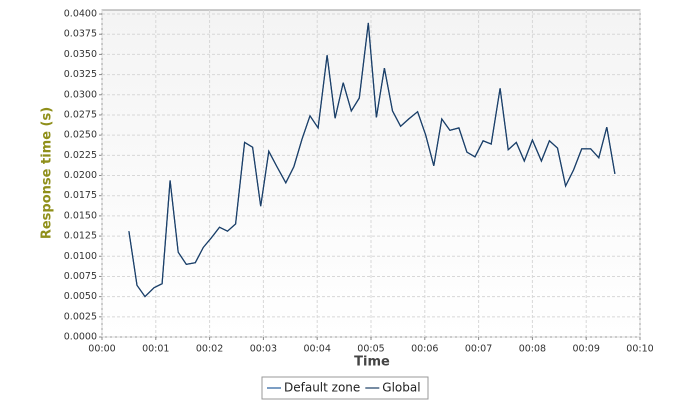 This screenshot has width=690, height=400. What do you see at coordinates (80, 74) in the screenshot?
I see `y-tick-label: 0.0325` at bounding box center [80, 74].